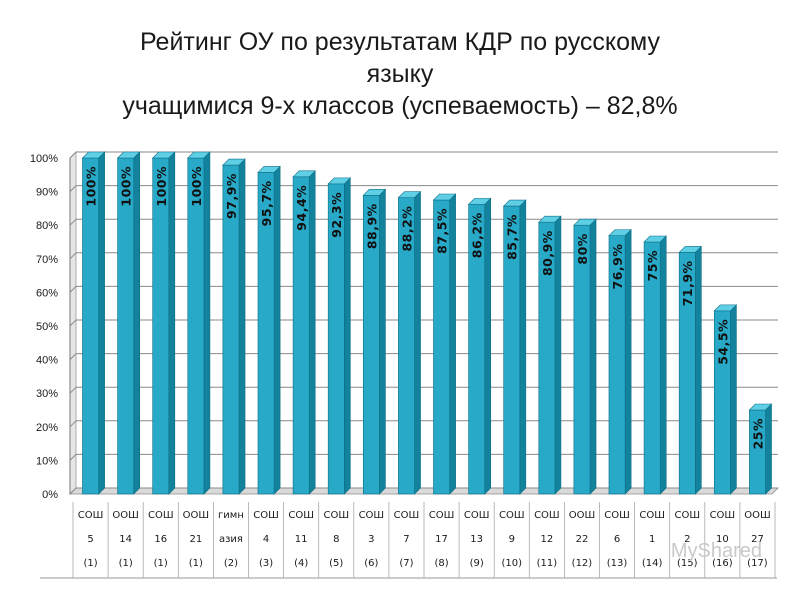 The width and height of the screenshot is (800, 600). I want to click on category-label: СОШ 16 (1), so click(161, 539).